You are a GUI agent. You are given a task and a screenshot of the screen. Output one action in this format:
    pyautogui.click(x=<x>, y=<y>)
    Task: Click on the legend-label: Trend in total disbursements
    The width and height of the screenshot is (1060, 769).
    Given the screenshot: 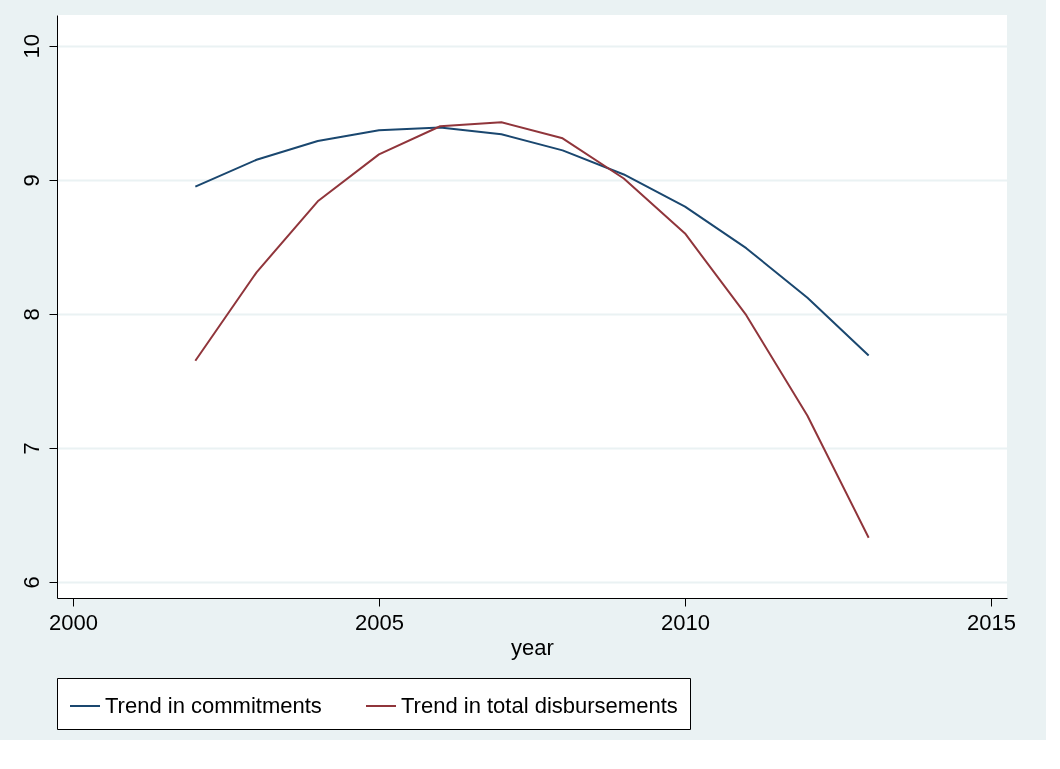 What is the action you would take?
    pyautogui.click(x=539, y=705)
    